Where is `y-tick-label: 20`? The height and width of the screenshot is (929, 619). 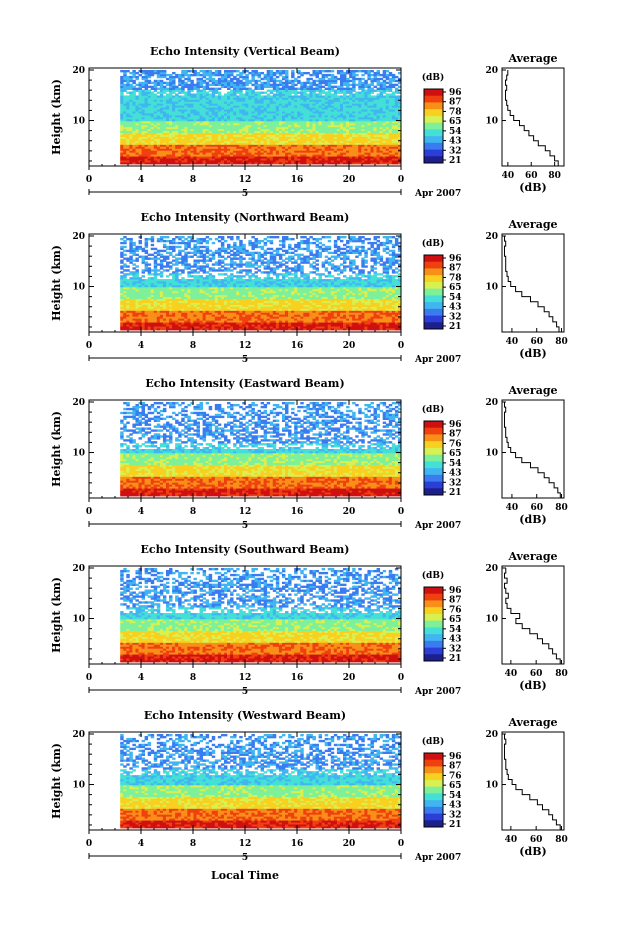
y-tick-label: 20 is located at coordinates (78, 71).